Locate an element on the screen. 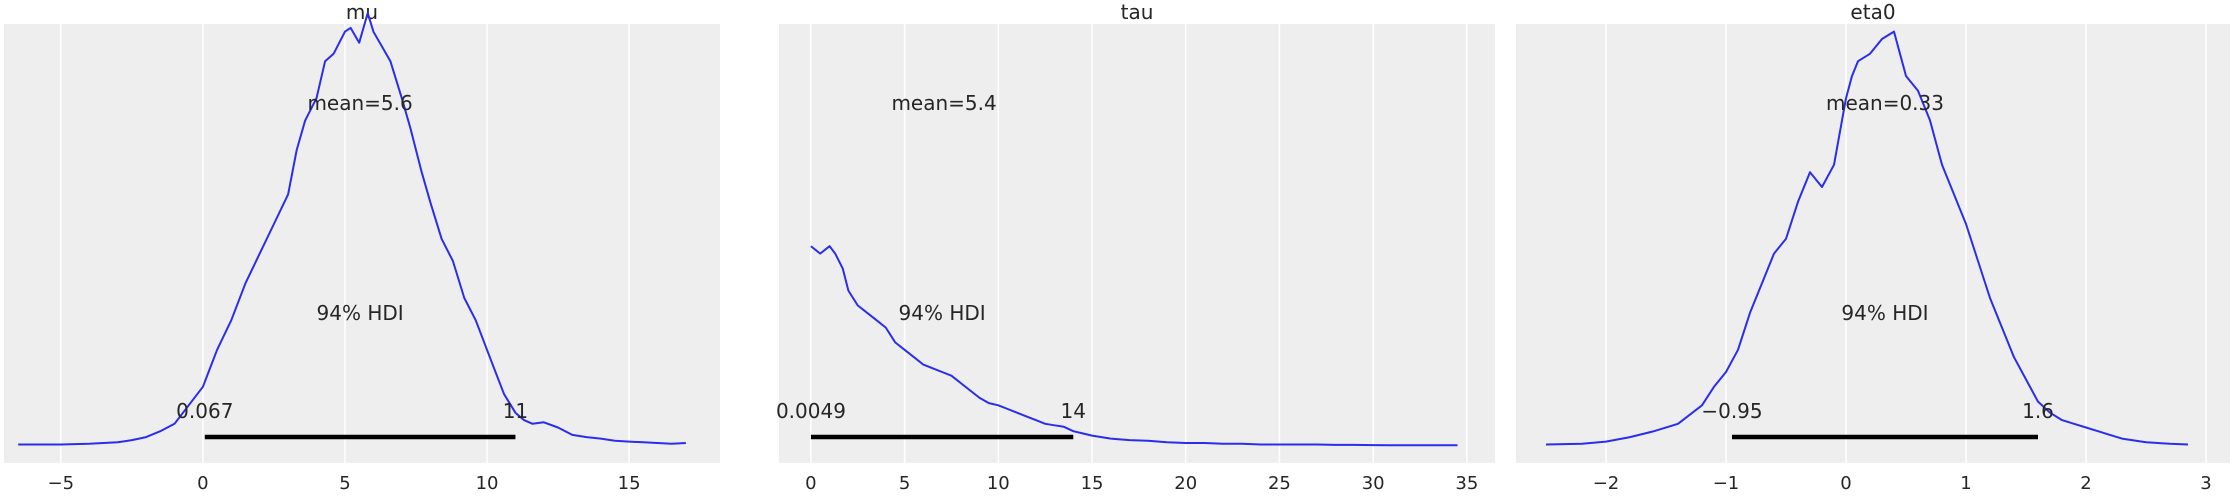  x-tick-label: 35 is located at coordinates (1466, 483).